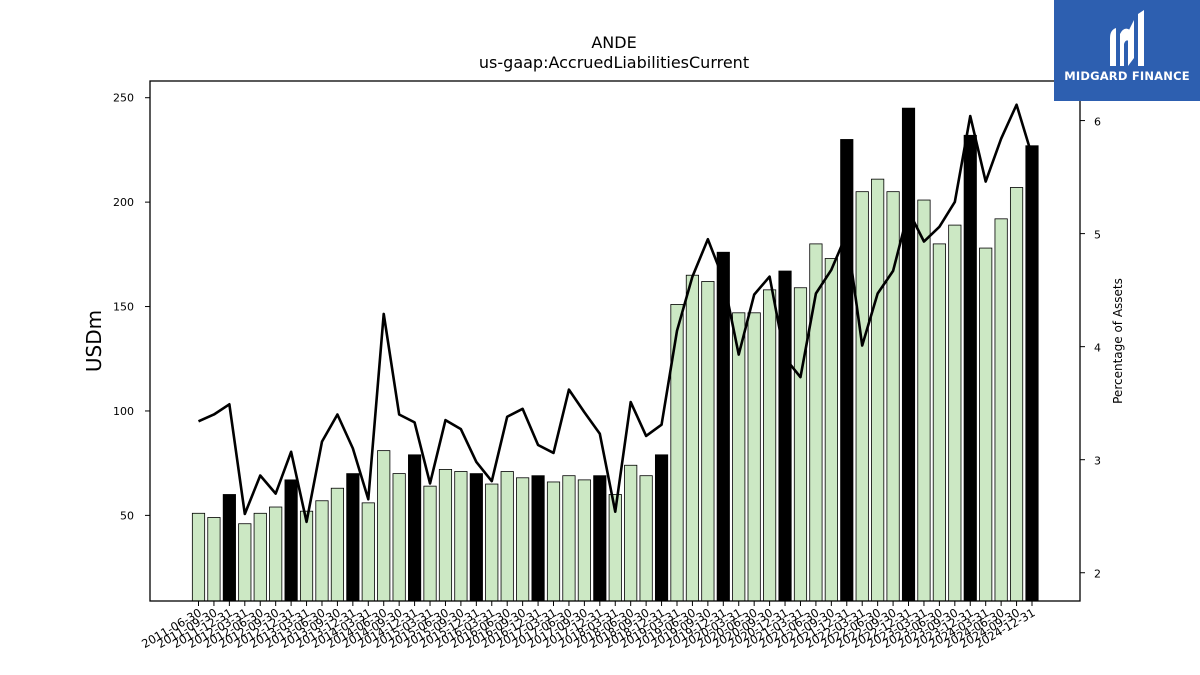  What do you see at coordinates (123, 98) in the screenshot?
I see `y-tick-label: 250` at bounding box center [123, 98].